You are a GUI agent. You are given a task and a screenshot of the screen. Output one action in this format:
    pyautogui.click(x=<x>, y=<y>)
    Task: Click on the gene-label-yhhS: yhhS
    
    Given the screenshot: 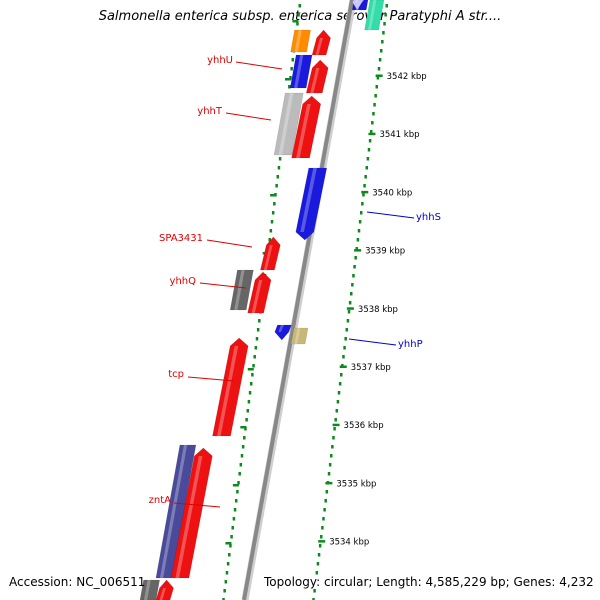 What is the action you would take?
    pyautogui.click(x=428, y=217)
    